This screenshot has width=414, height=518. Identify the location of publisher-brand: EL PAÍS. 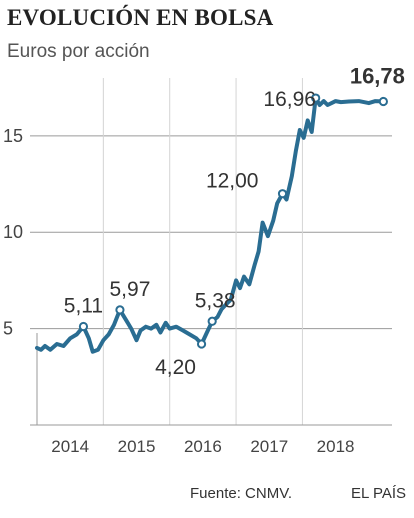
(379, 493).